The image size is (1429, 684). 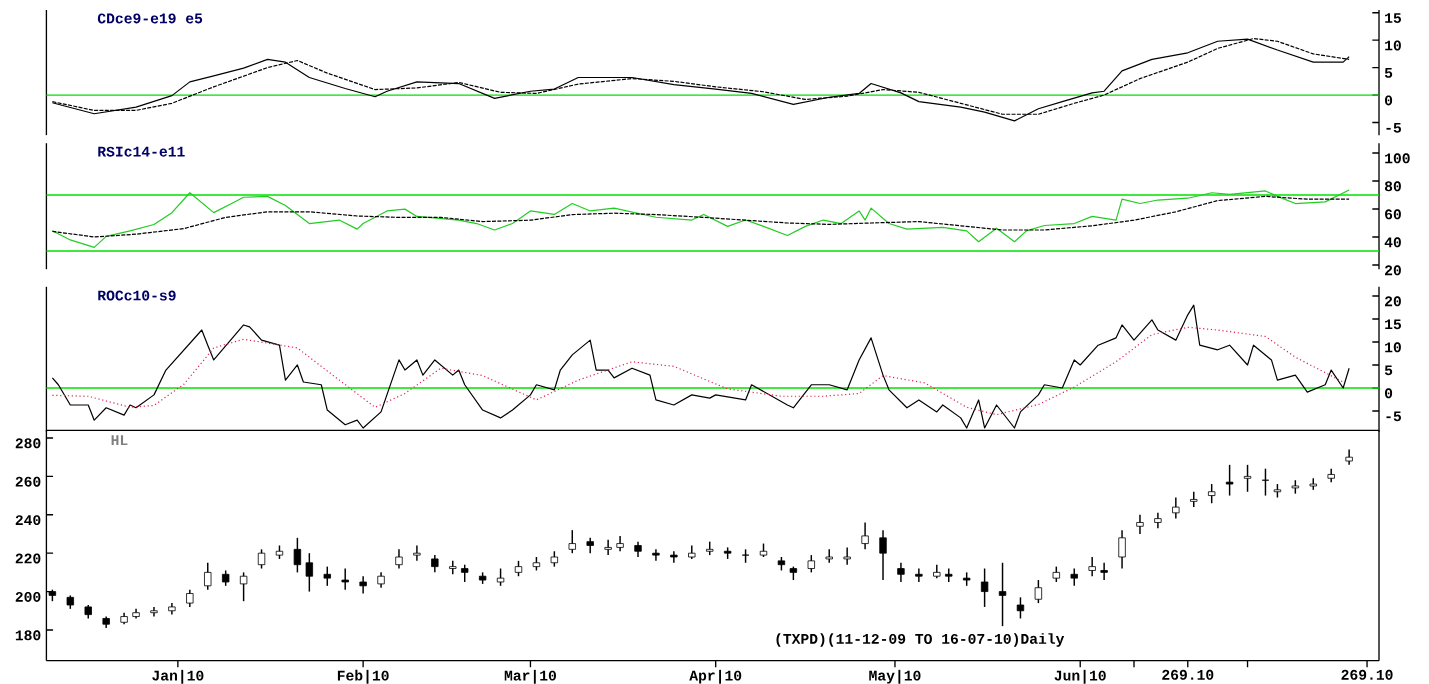 I want to click on y-tick-label: 200, so click(x=28, y=596).